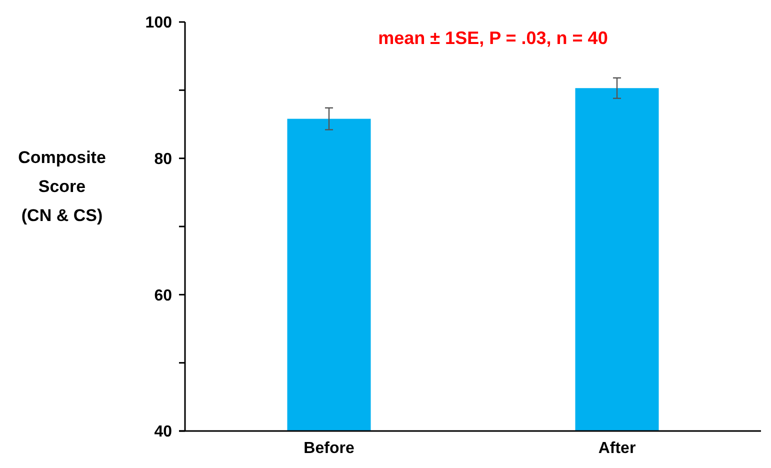 The image size is (771, 468). What do you see at coordinates (163, 159) in the screenshot?
I see `y-tick-label: 80` at bounding box center [163, 159].